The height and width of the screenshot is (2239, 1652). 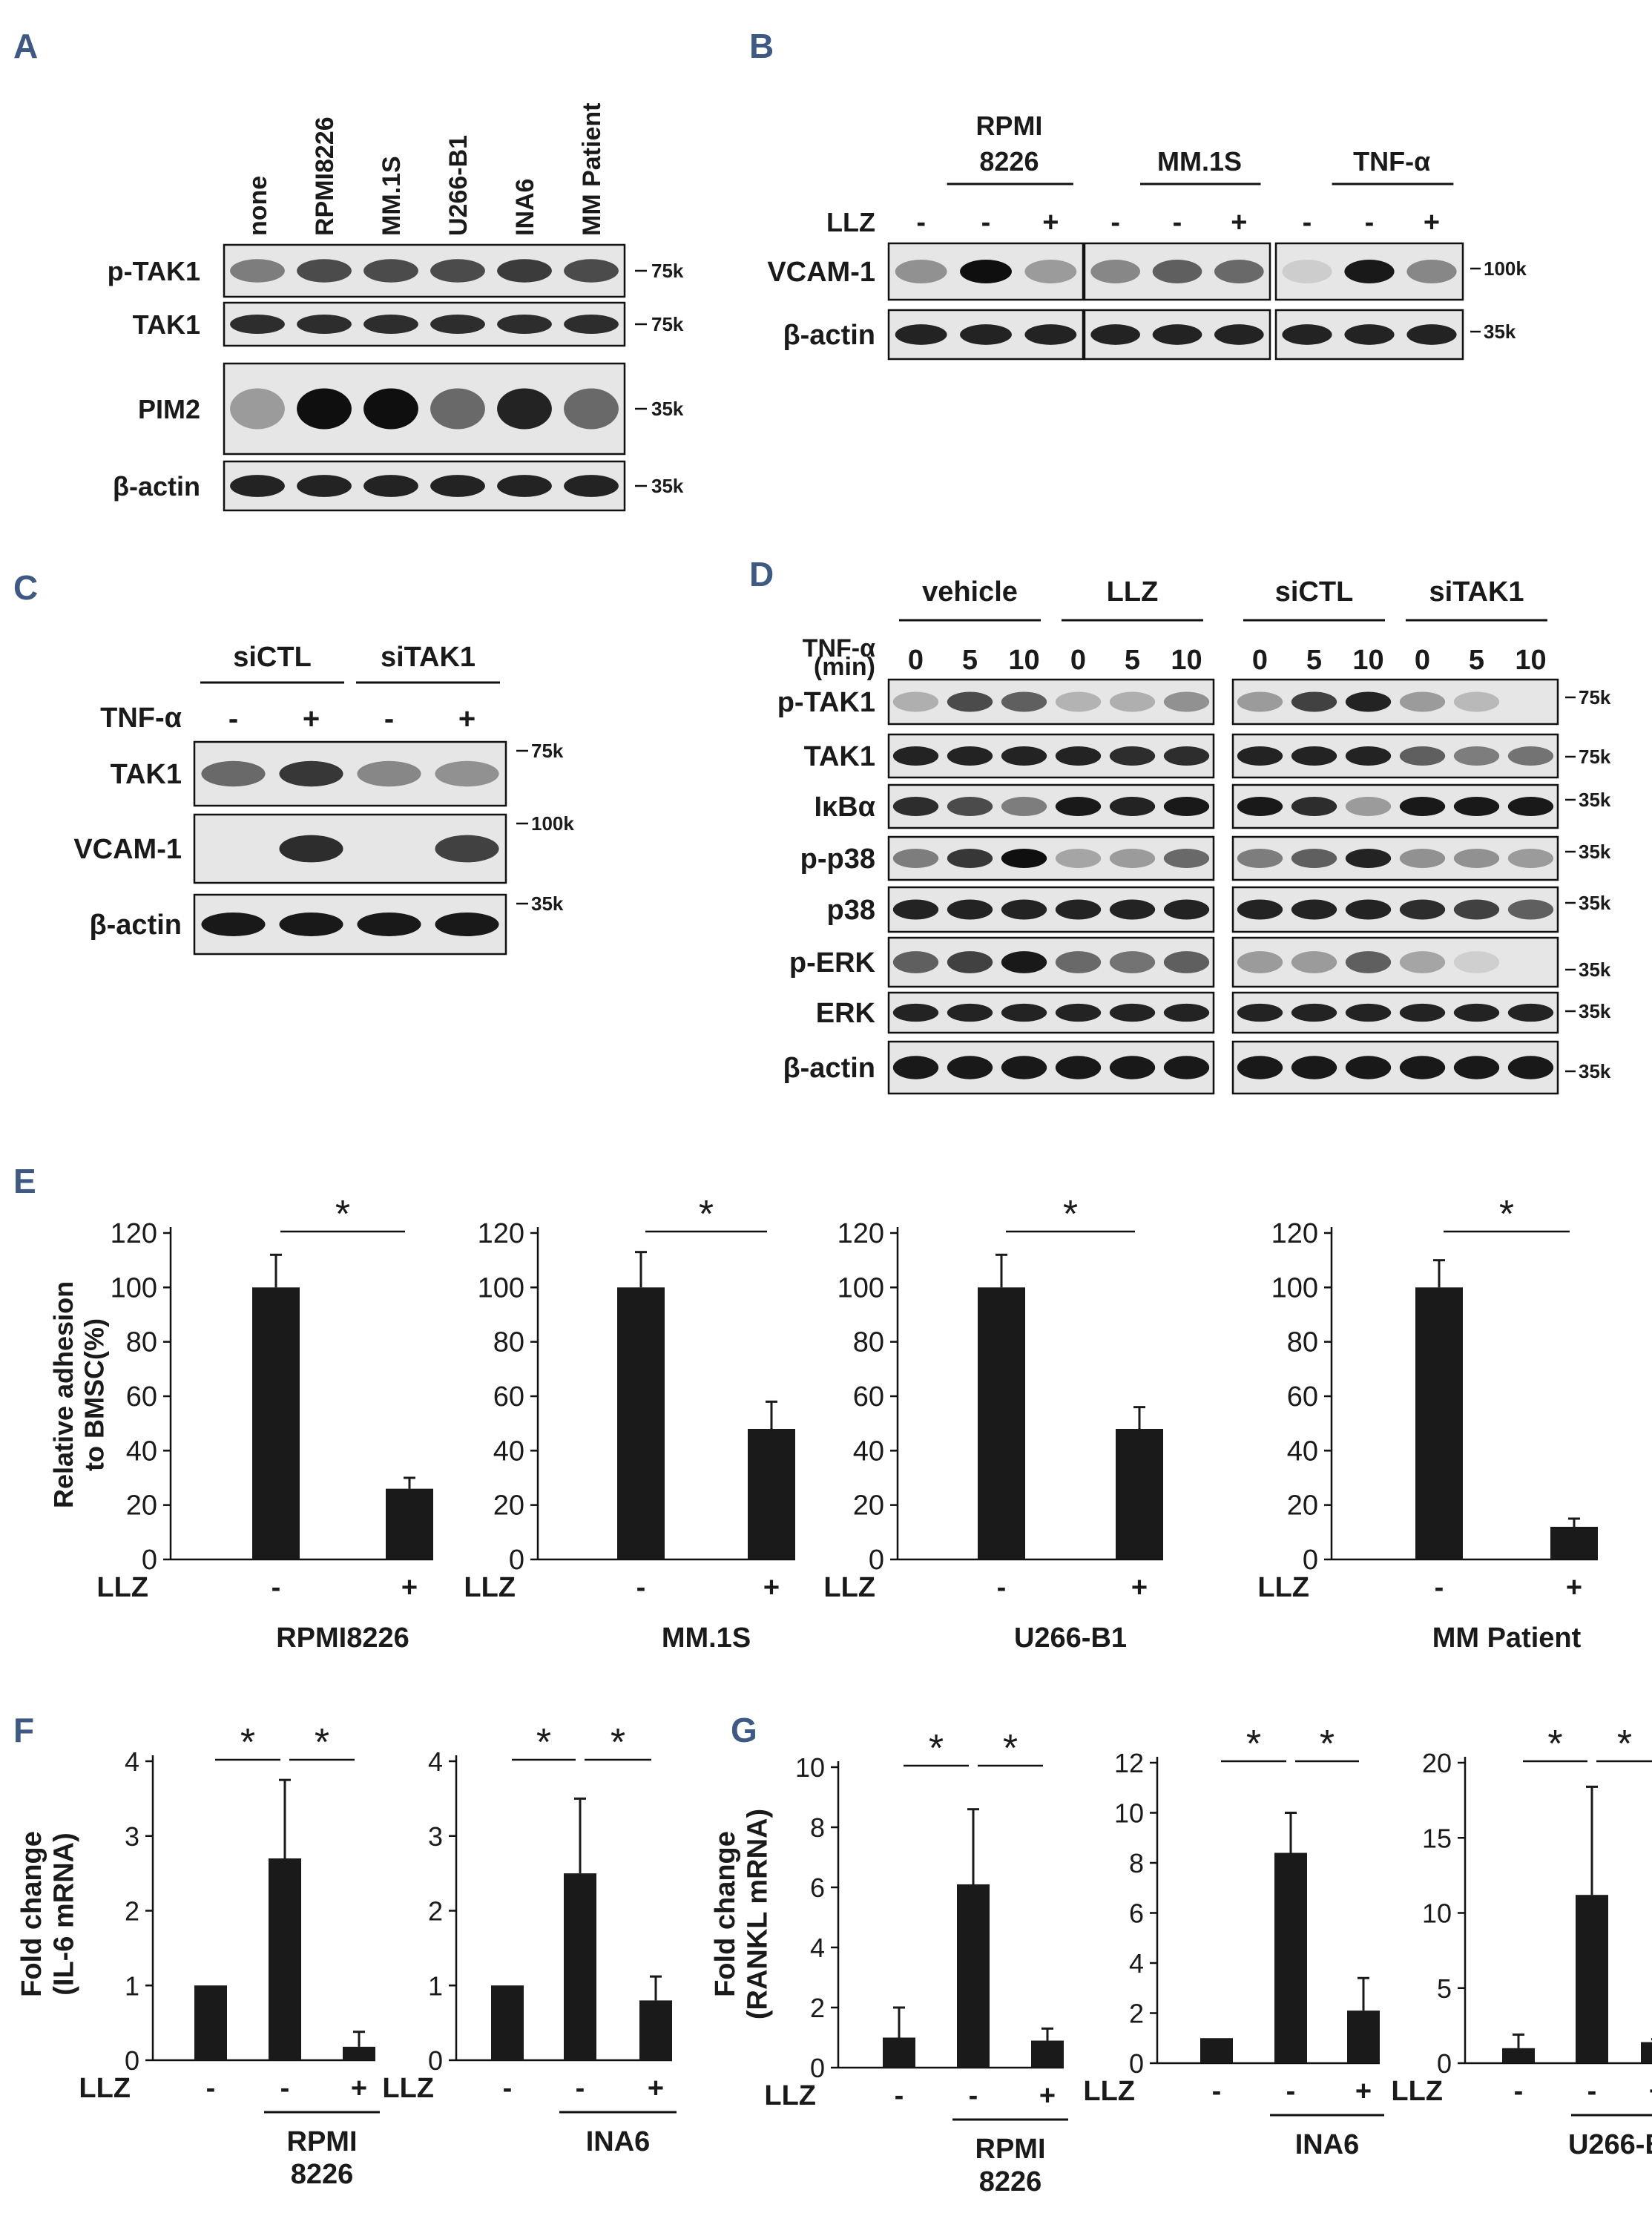 I want to click on chart-e-2: 0 20 40 60 80 100 120 - + LLZ * U266-B1, so click(x=993, y=1423).